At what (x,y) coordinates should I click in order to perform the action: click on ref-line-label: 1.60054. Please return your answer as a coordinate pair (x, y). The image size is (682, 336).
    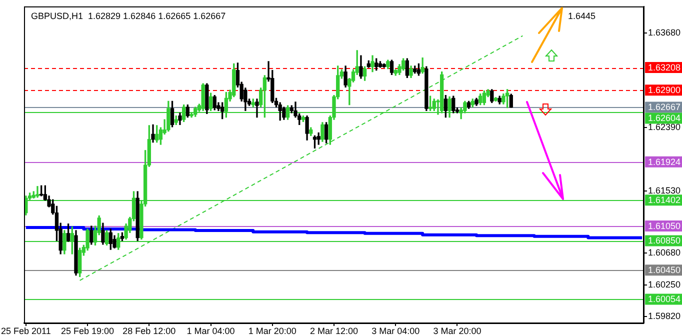
    Looking at the image, I should click on (664, 299).